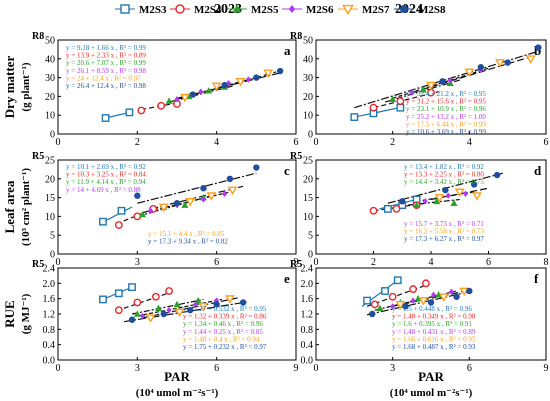 The height and width of the screenshot is (401, 550). Describe the element at coordinates (287, 170) in the screenshot. I see `panel-letter: c` at that location.